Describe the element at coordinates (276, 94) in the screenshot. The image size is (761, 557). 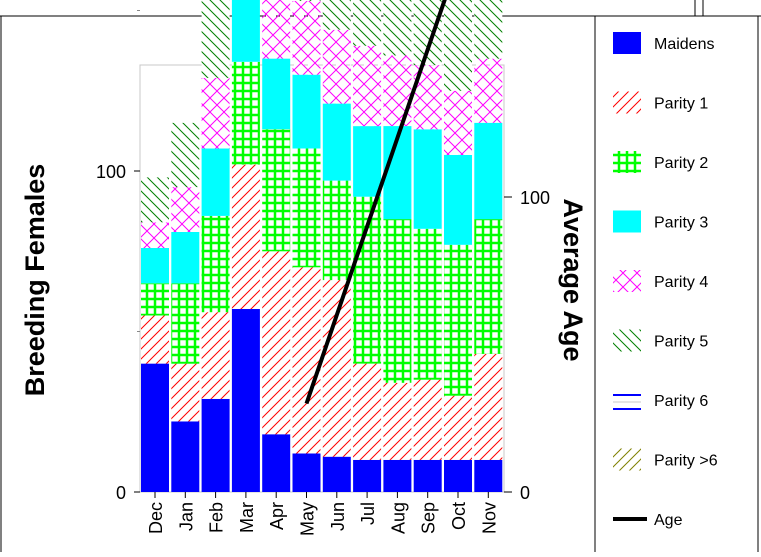
I see `bar-parity-3-apr` at that location.